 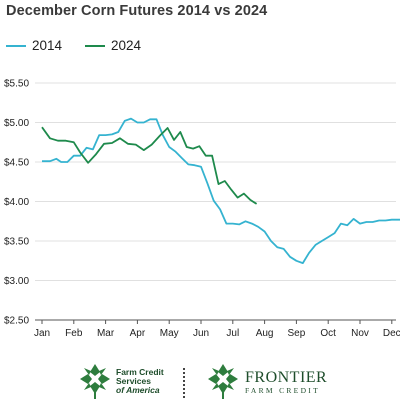 I want to click on y-tick-label: $2.50, so click(x=16, y=321).